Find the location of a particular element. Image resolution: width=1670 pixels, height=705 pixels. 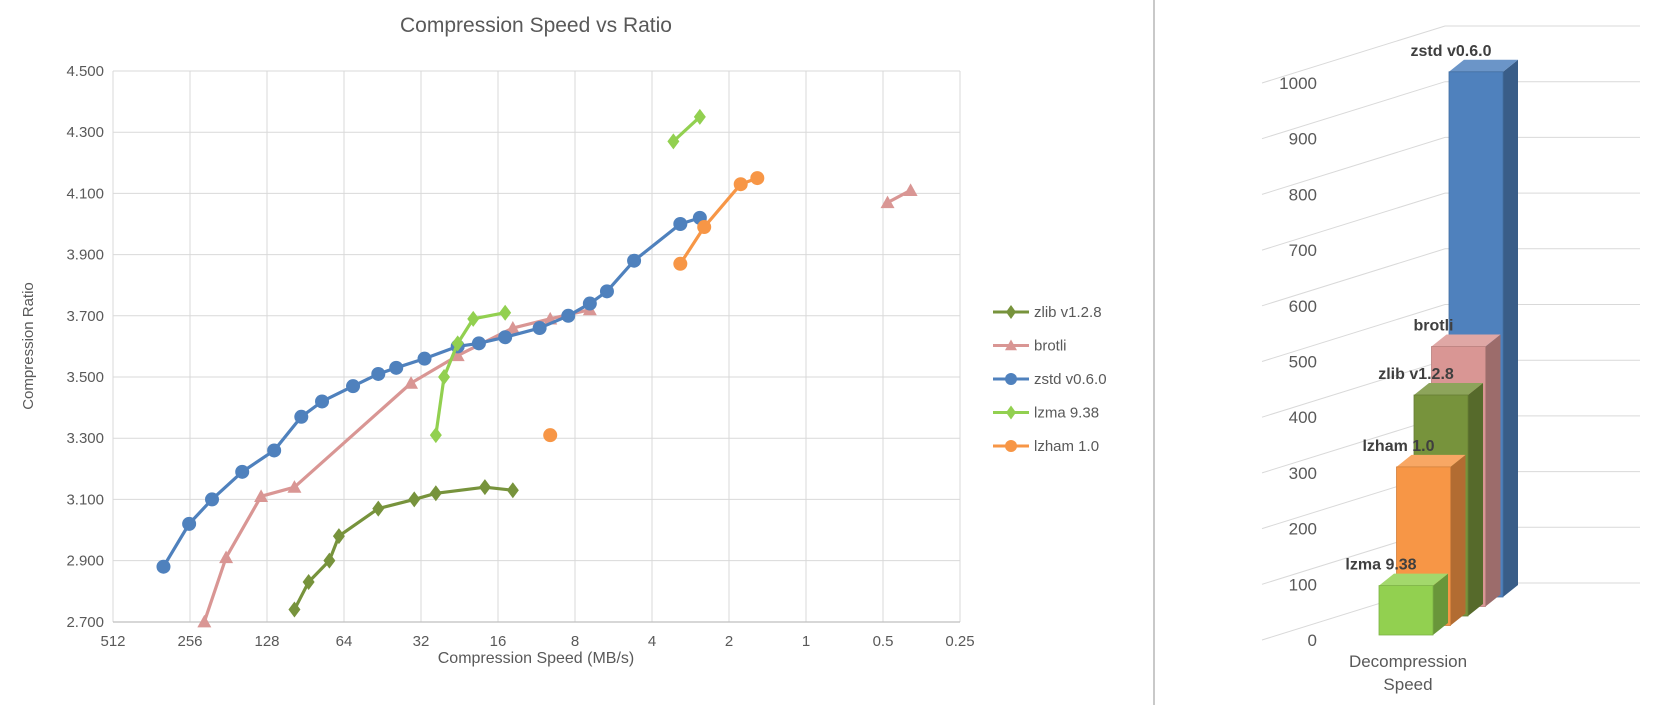

bar-y-tick-label: 600 is located at coordinates (1303, 306).